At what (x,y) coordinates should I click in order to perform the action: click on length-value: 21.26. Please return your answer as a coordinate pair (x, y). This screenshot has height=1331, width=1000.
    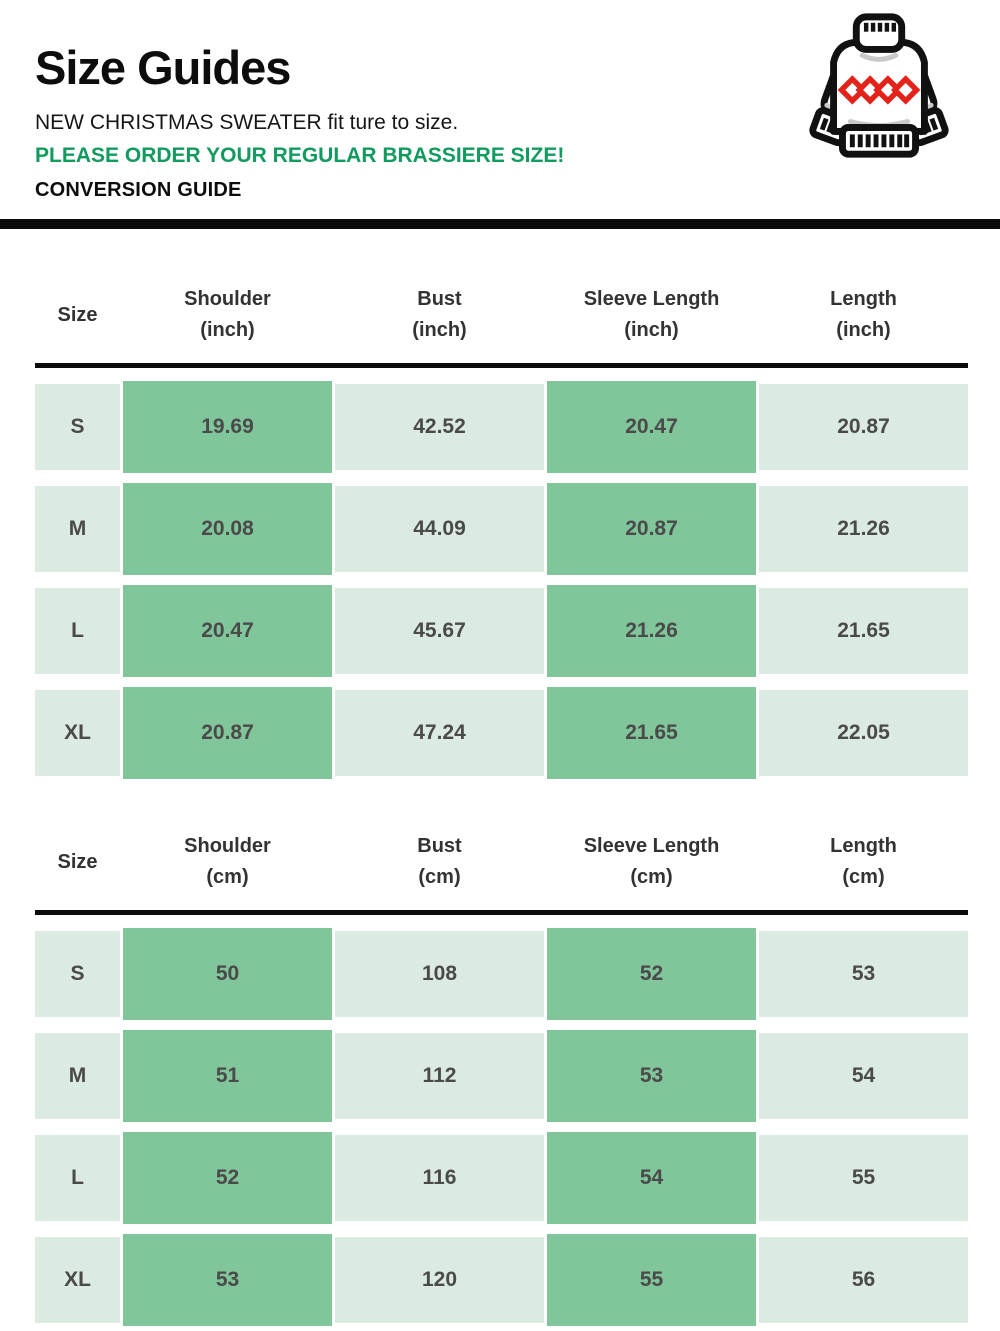
    Looking at the image, I should click on (863, 529).